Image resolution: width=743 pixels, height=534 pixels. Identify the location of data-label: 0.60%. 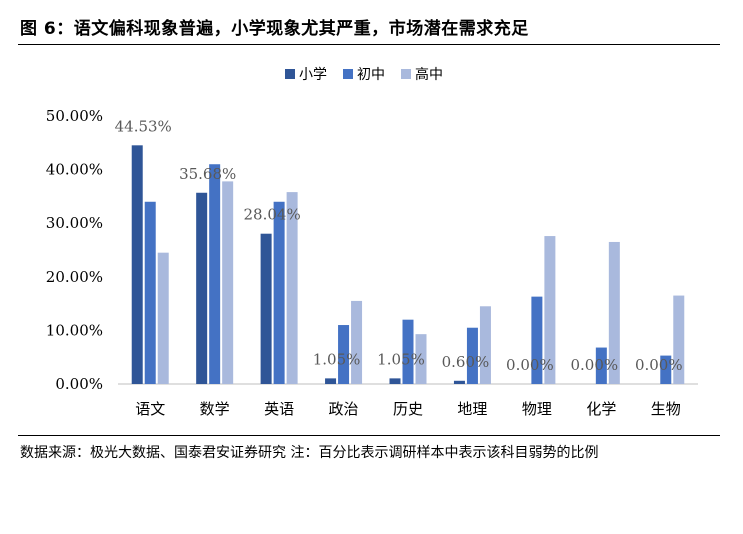
(466, 362).